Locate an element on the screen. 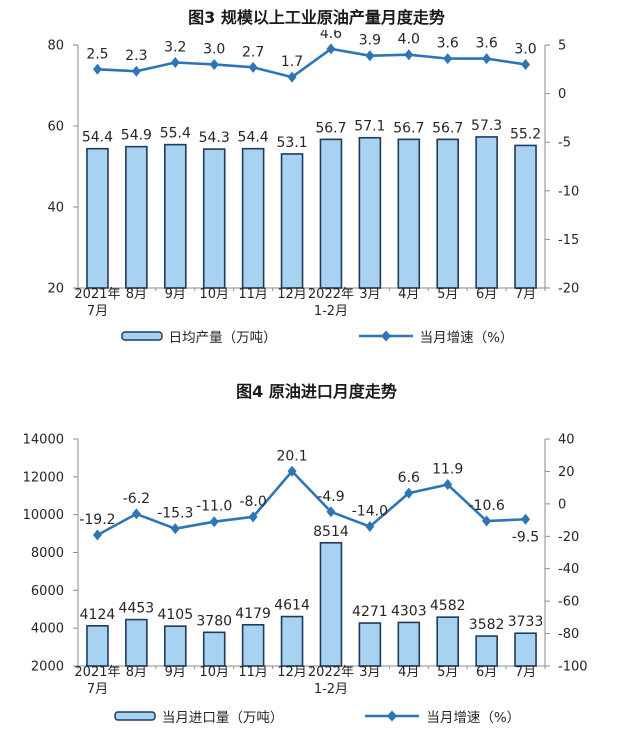  chart4-legend: 当月进口量（万吨） 当月增速（%） is located at coordinates (316, 716).